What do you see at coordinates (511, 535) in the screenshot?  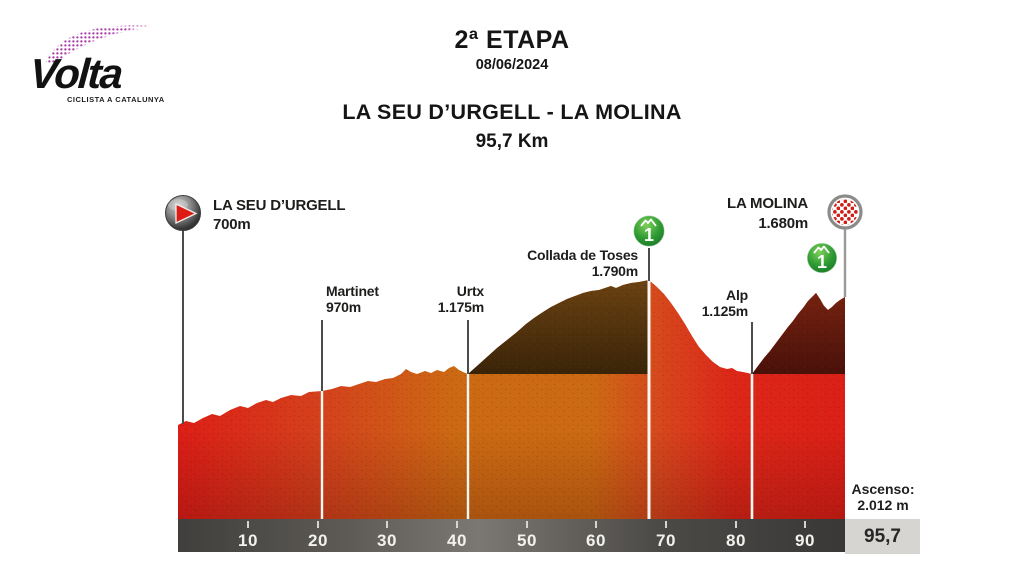 I see `distance-axis-bar` at bounding box center [511, 535].